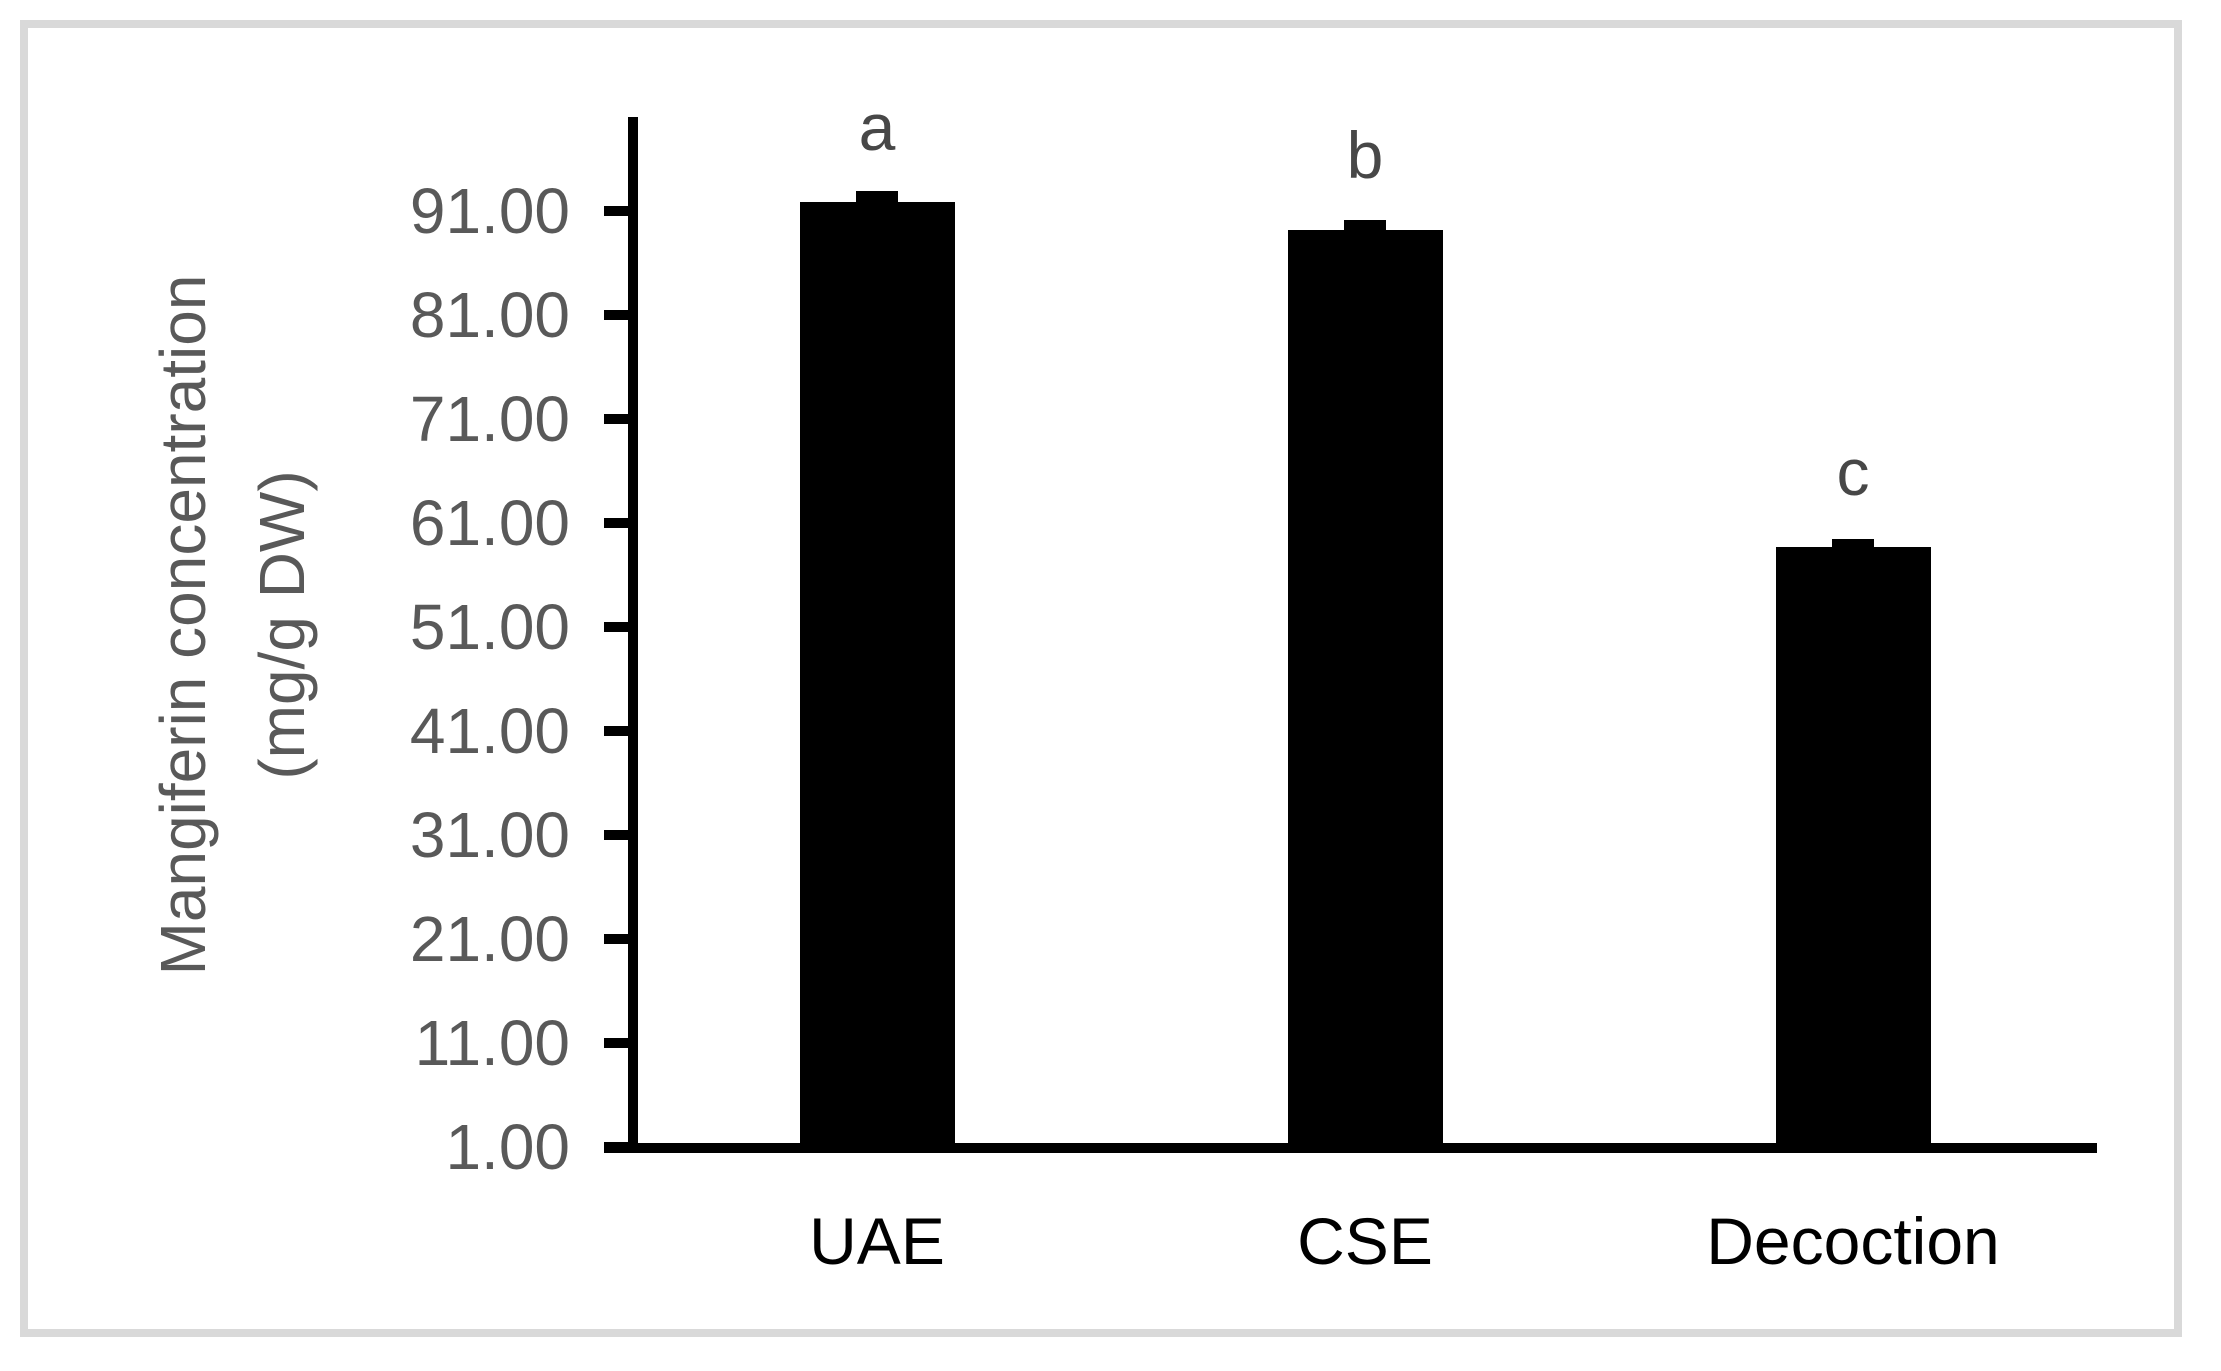  What do you see at coordinates (1853, 471) in the screenshot?
I see `significance-letter: c` at bounding box center [1853, 471].